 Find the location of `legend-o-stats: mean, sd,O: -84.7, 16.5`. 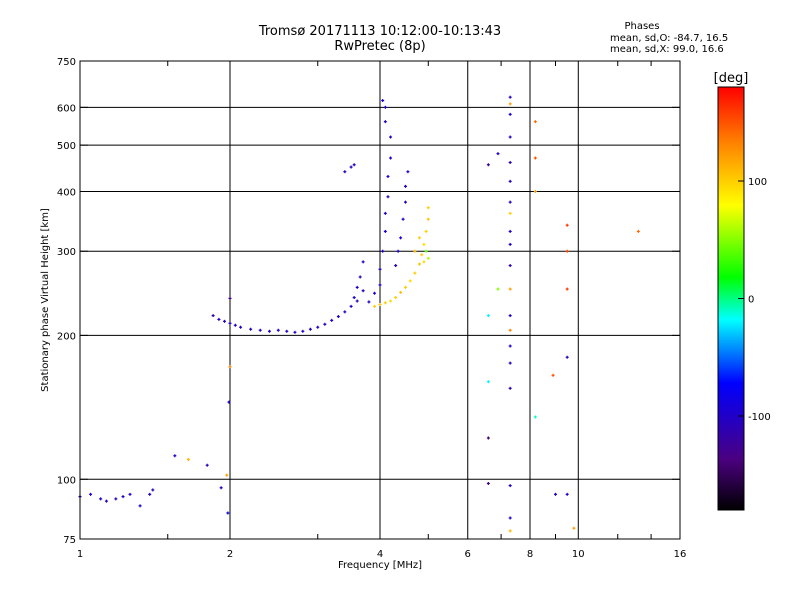

legend-o-stats: mean, sd,O: -84.7, 16.5 is located at coordinates (669, 38).